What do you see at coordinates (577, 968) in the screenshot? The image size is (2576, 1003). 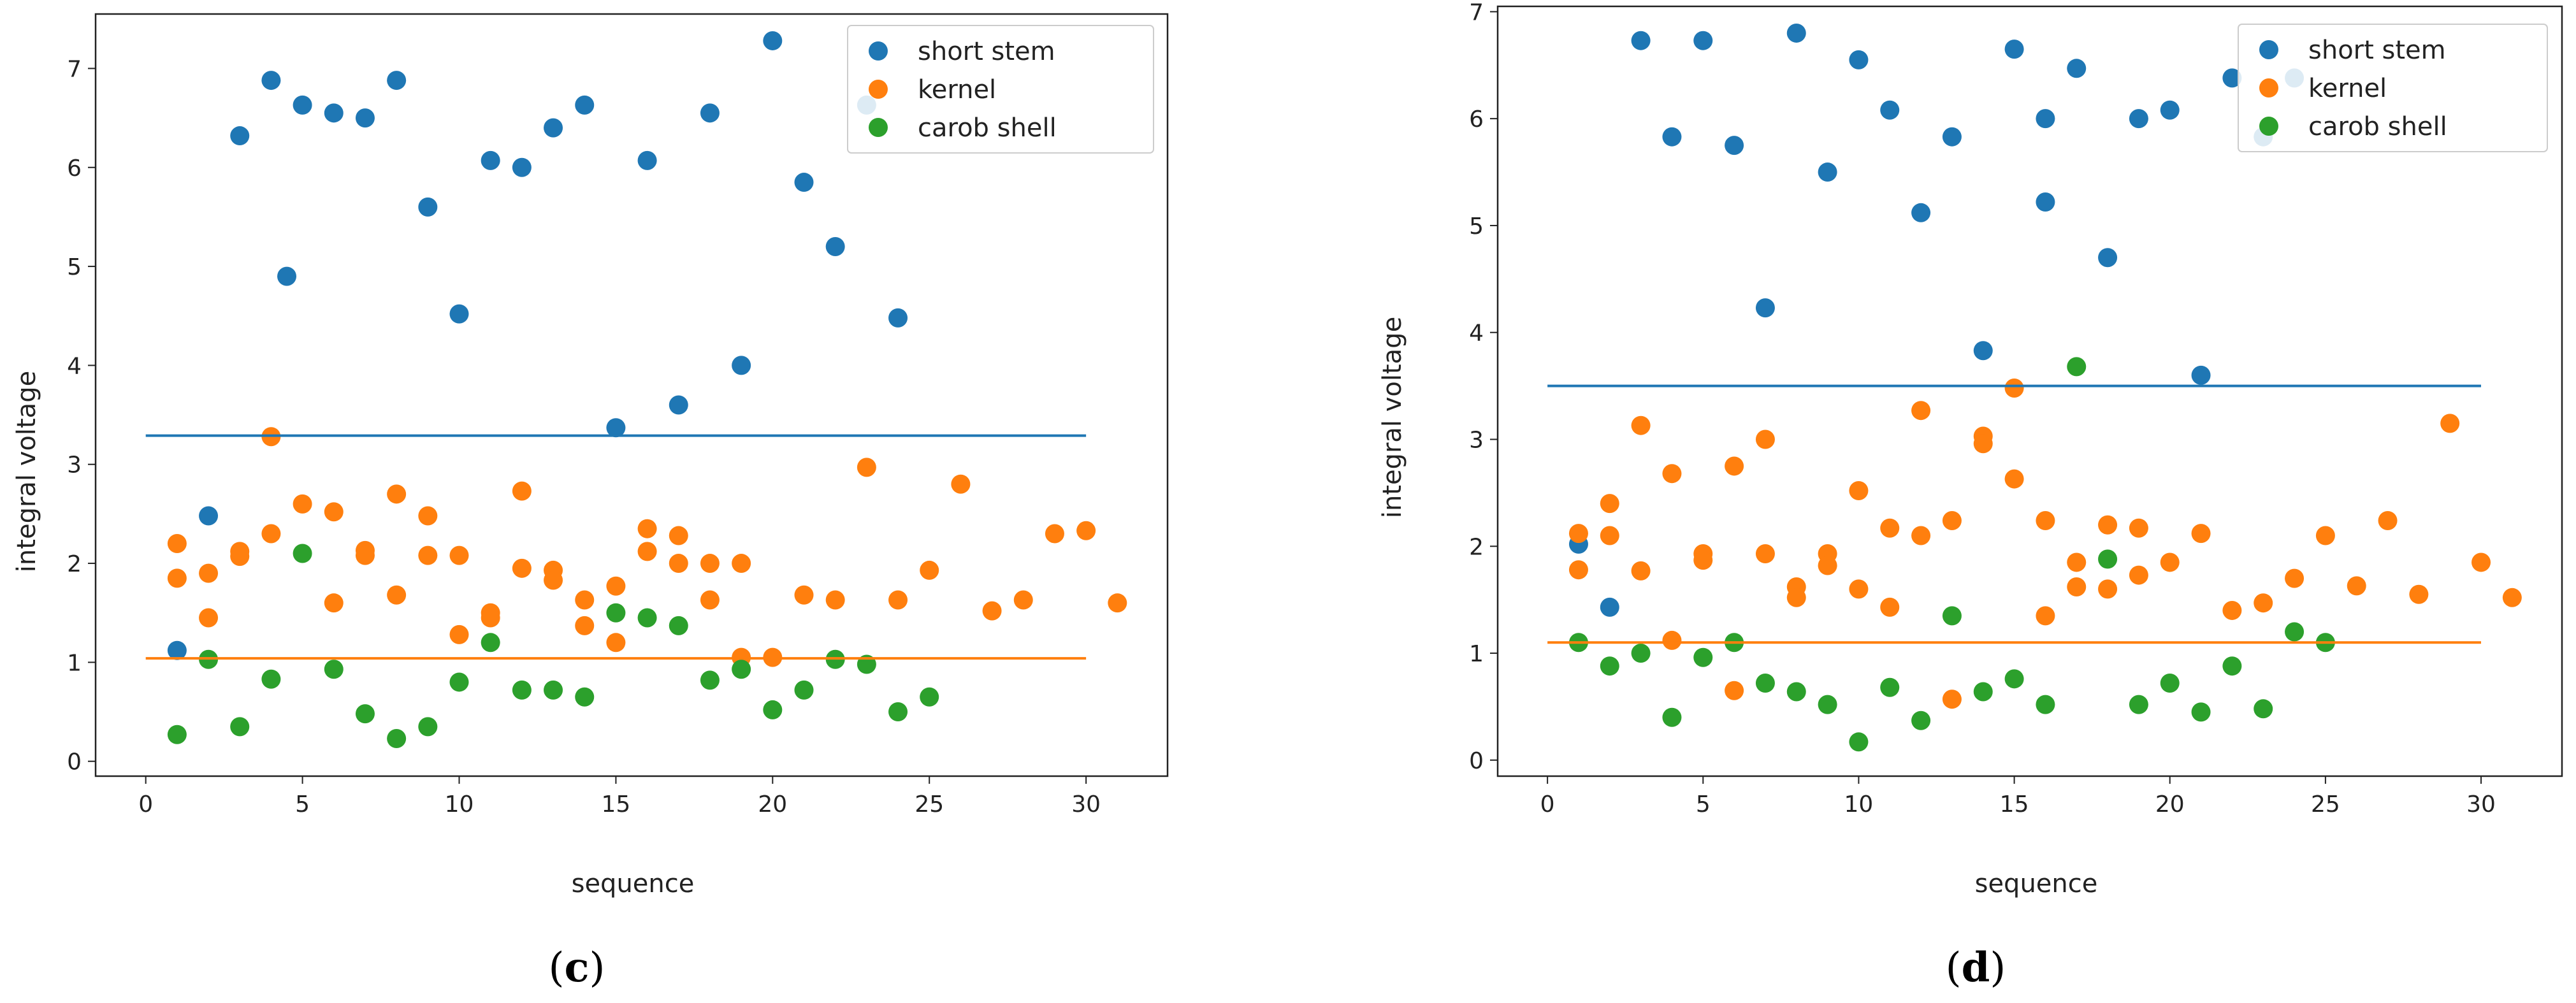 I see `panel-label-c: (c)` at bounding box center [577, 968].